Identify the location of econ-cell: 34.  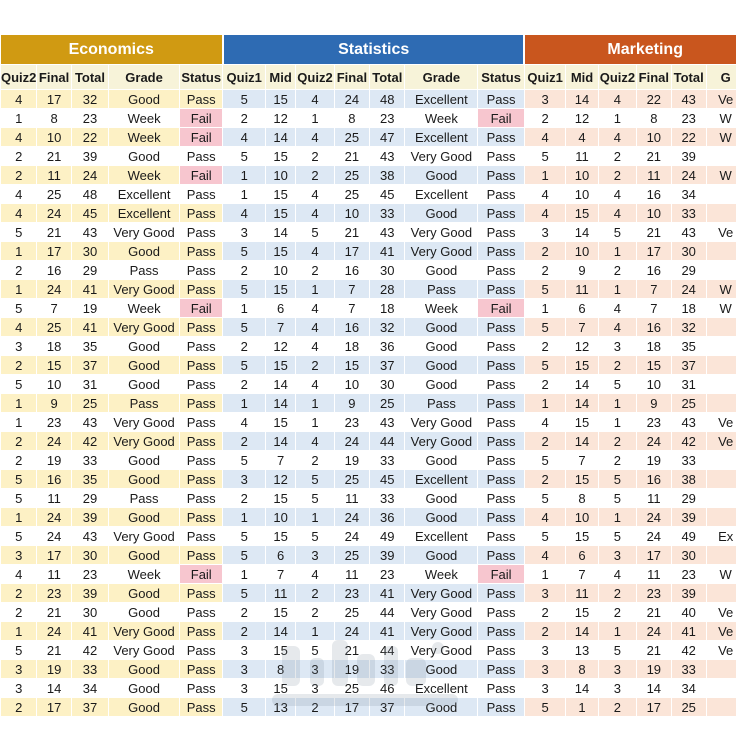
(90, 688).